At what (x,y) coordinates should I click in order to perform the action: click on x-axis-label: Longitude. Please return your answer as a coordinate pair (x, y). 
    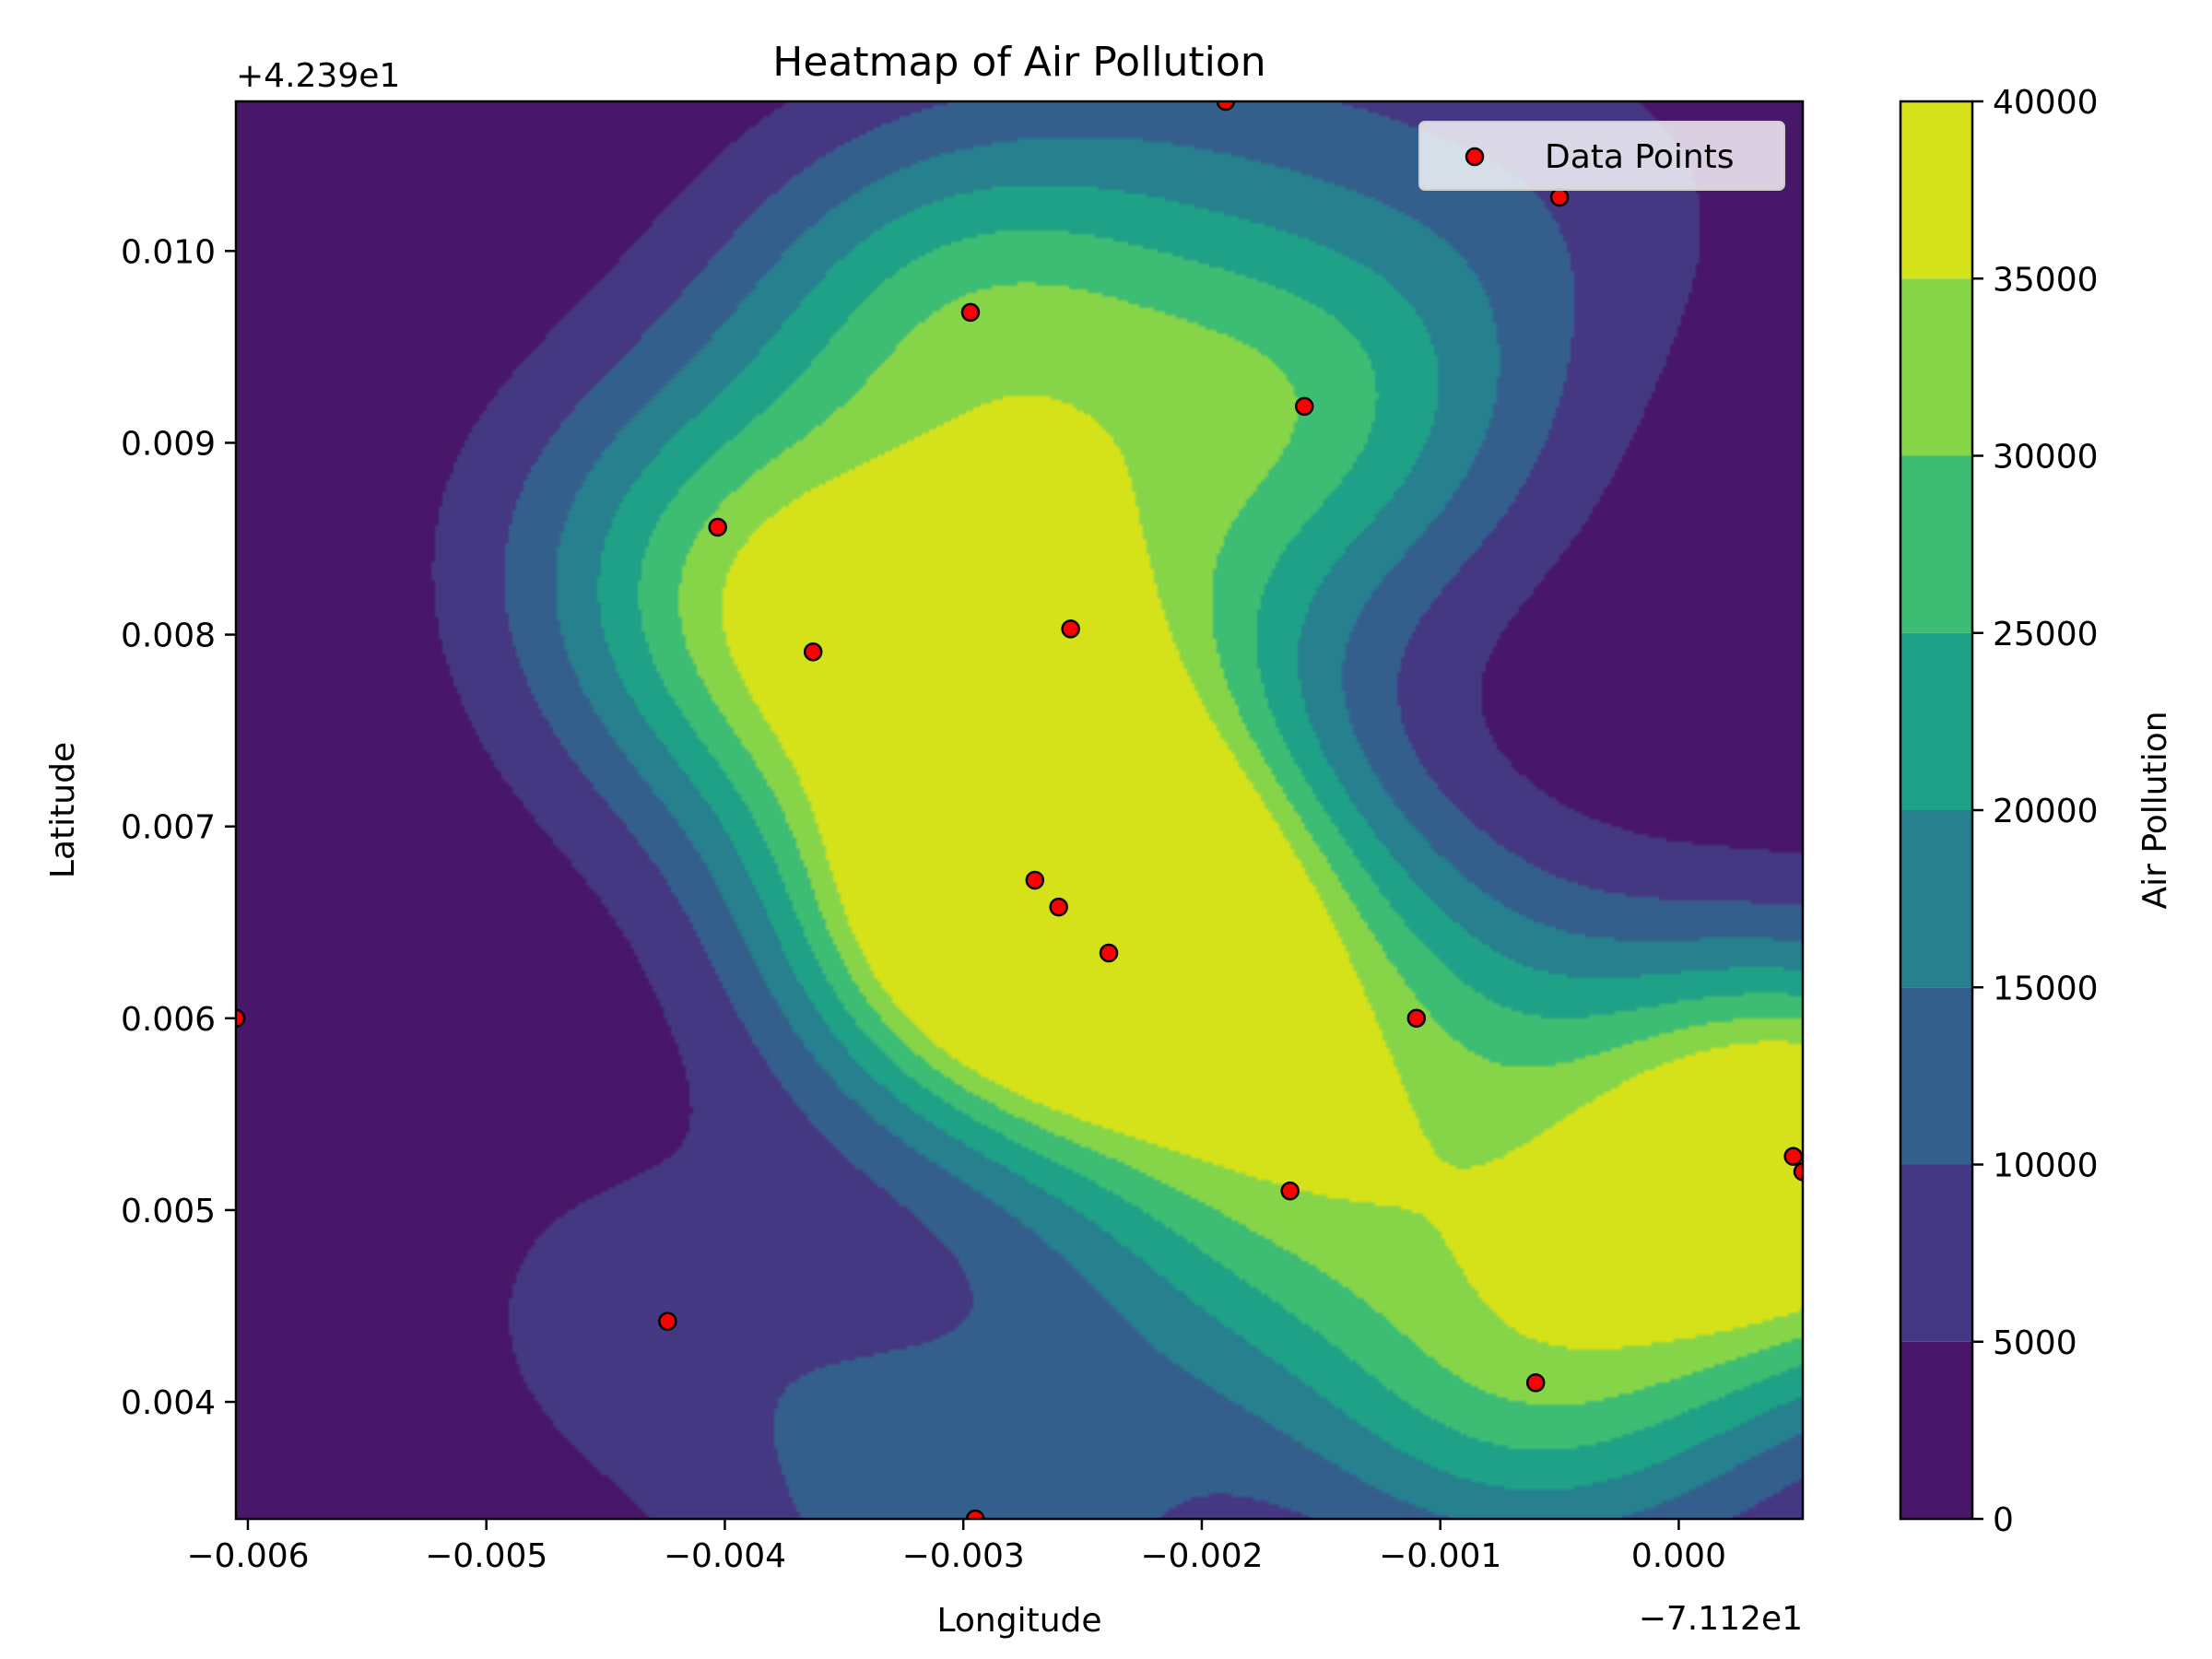
    Looking at the image, I should click on (1018, 1621).